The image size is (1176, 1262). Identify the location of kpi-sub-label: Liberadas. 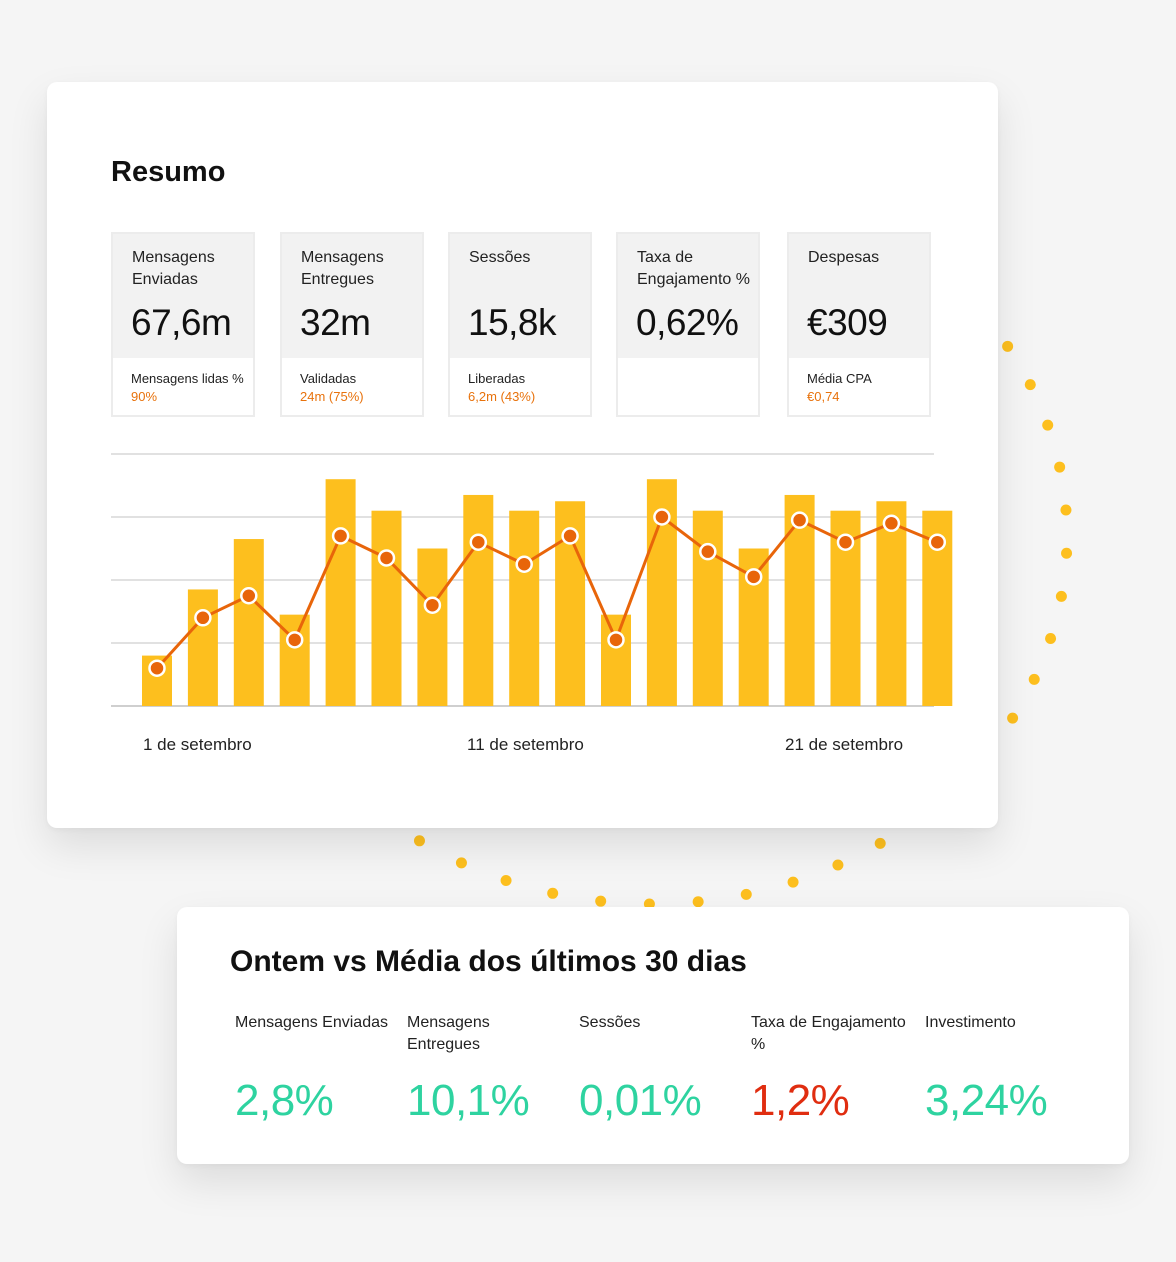
(497, 378).